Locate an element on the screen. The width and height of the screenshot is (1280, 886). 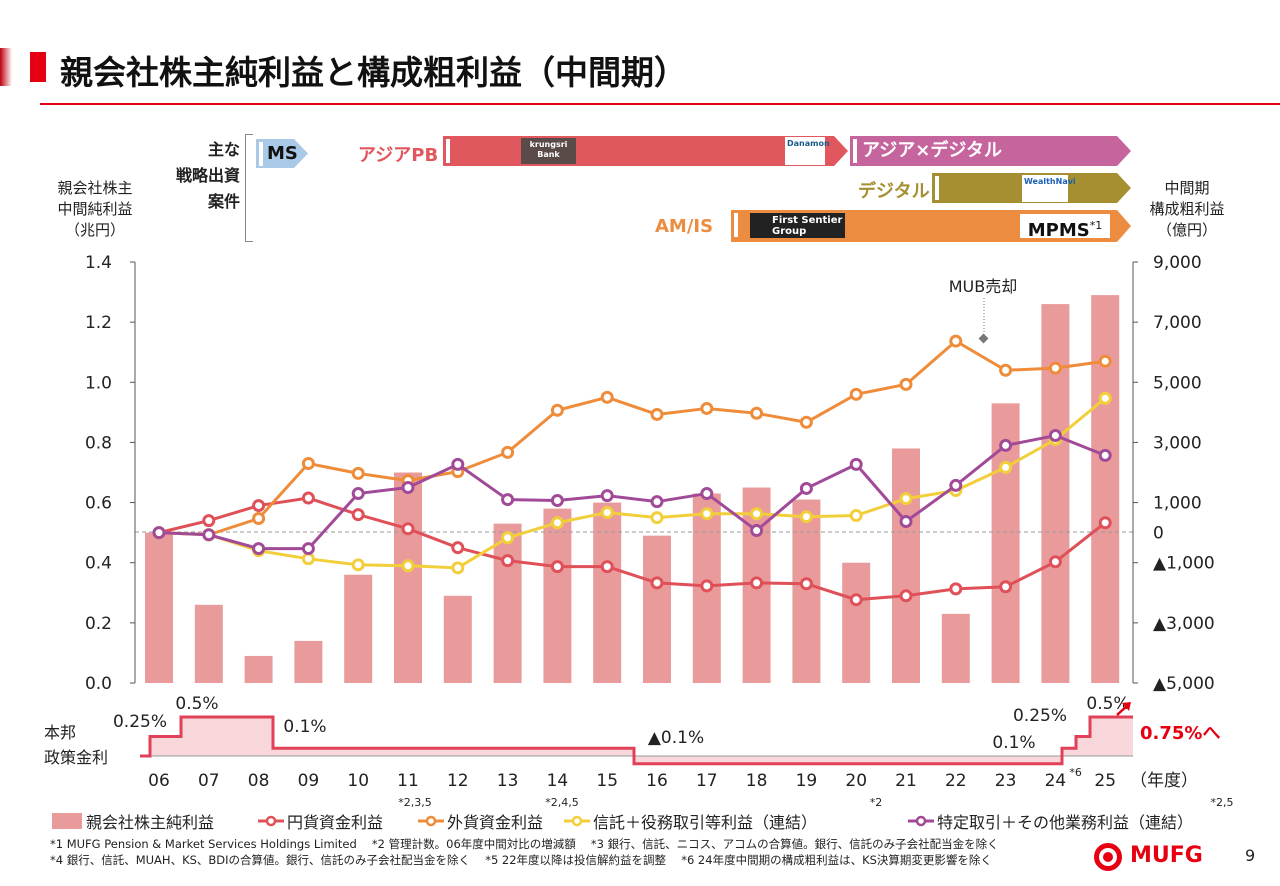
x-tick-label: 13 is located at coordinates (508, 781).